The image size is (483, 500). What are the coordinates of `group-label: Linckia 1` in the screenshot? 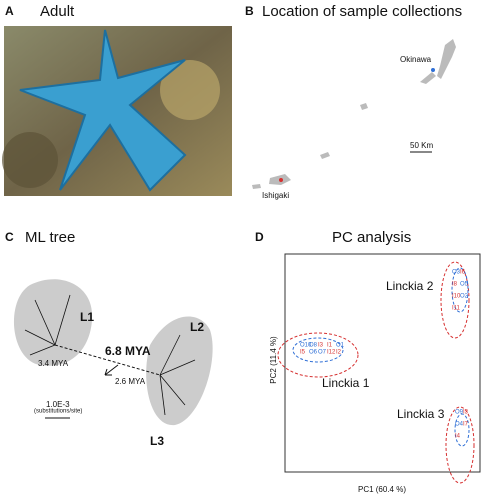 It's located at (346, 383).